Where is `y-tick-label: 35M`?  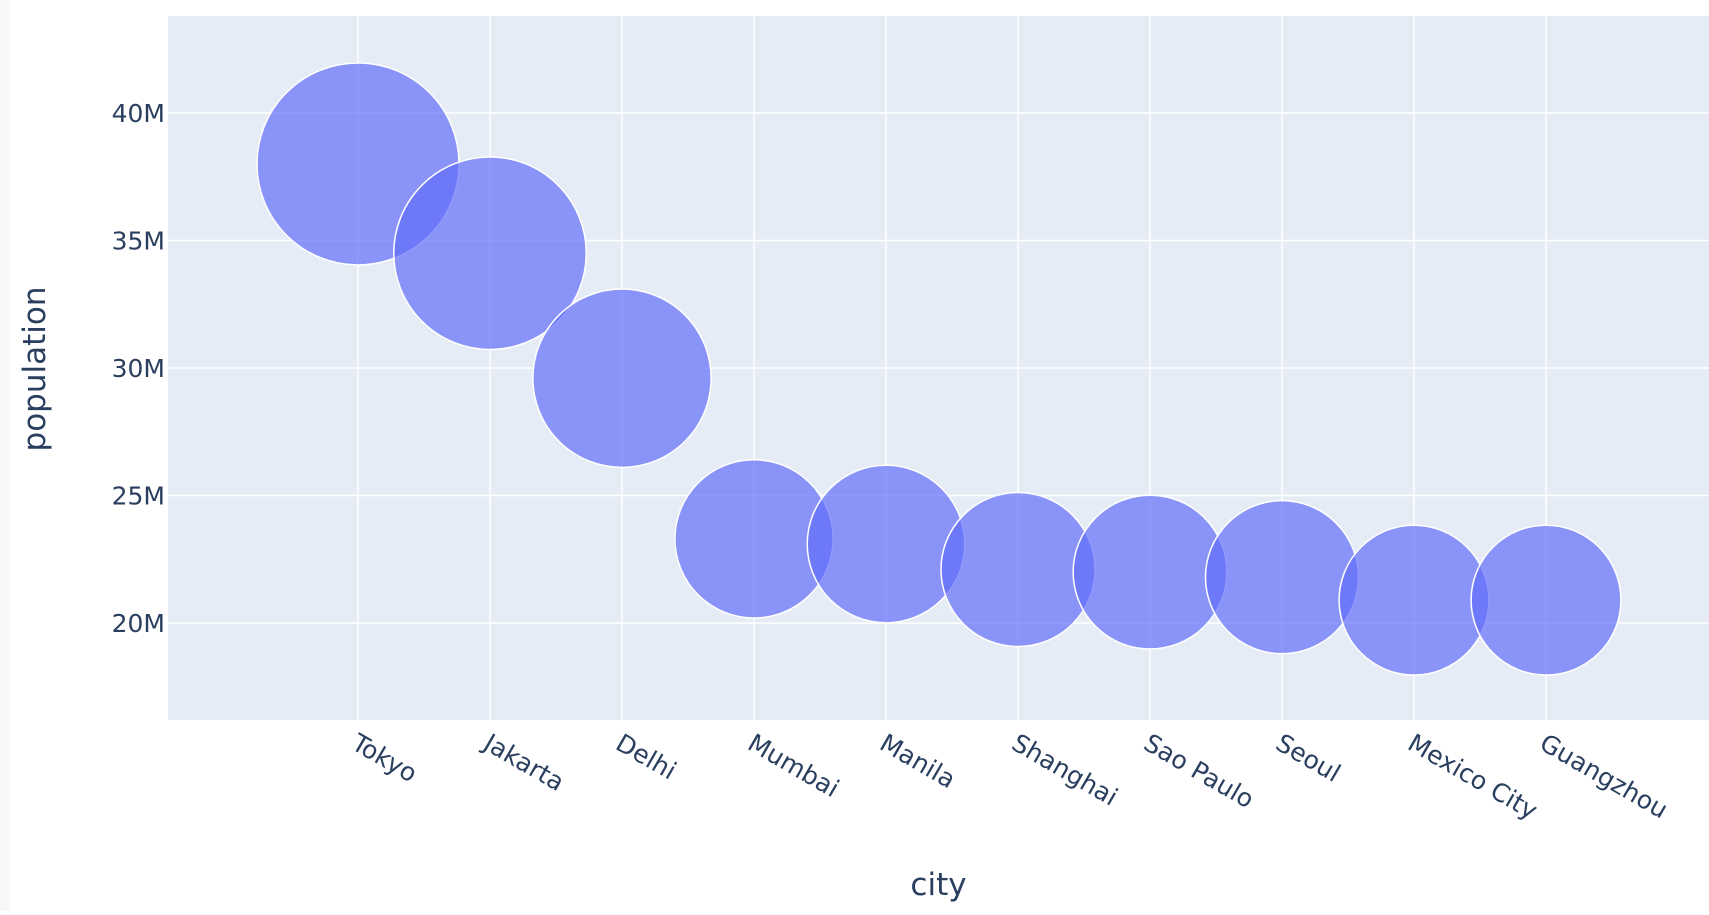 y-tick-label: 35M is located at coordinates (138, 240).